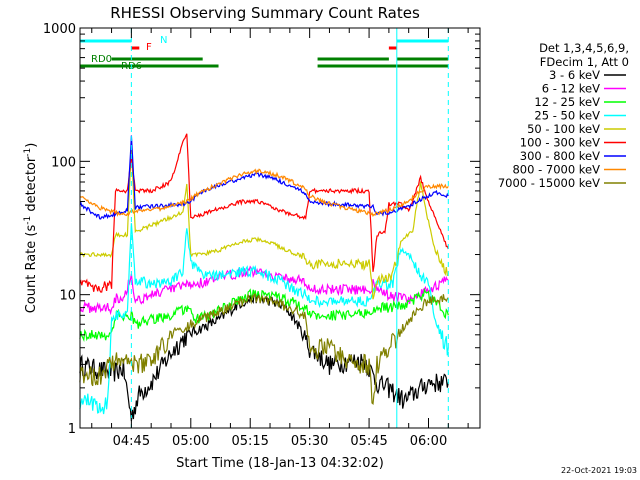  What do you see at coordinates (59, 29) in the screenshot?
I see `y-tick-label: 1000` at bounding box center [59, 29].